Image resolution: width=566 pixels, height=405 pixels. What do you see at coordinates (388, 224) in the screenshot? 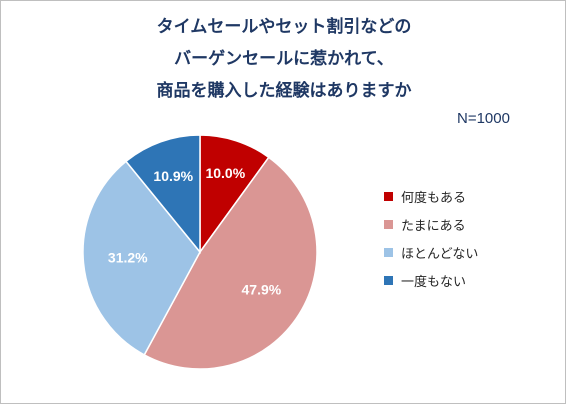
I see `legend-swatch-sometimes` at bounding box center [388, 224].